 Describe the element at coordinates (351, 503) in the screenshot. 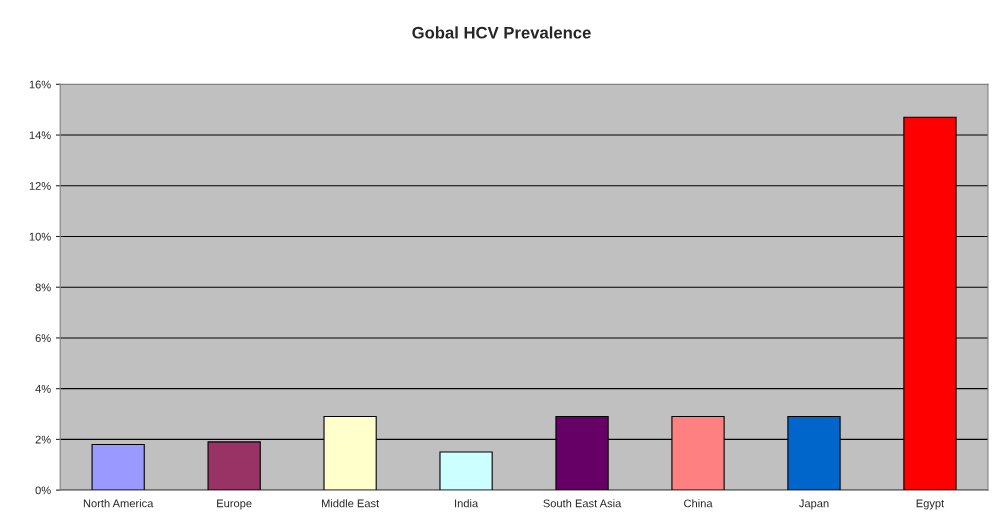

I see `x-tick-label: Middle East` at that location.